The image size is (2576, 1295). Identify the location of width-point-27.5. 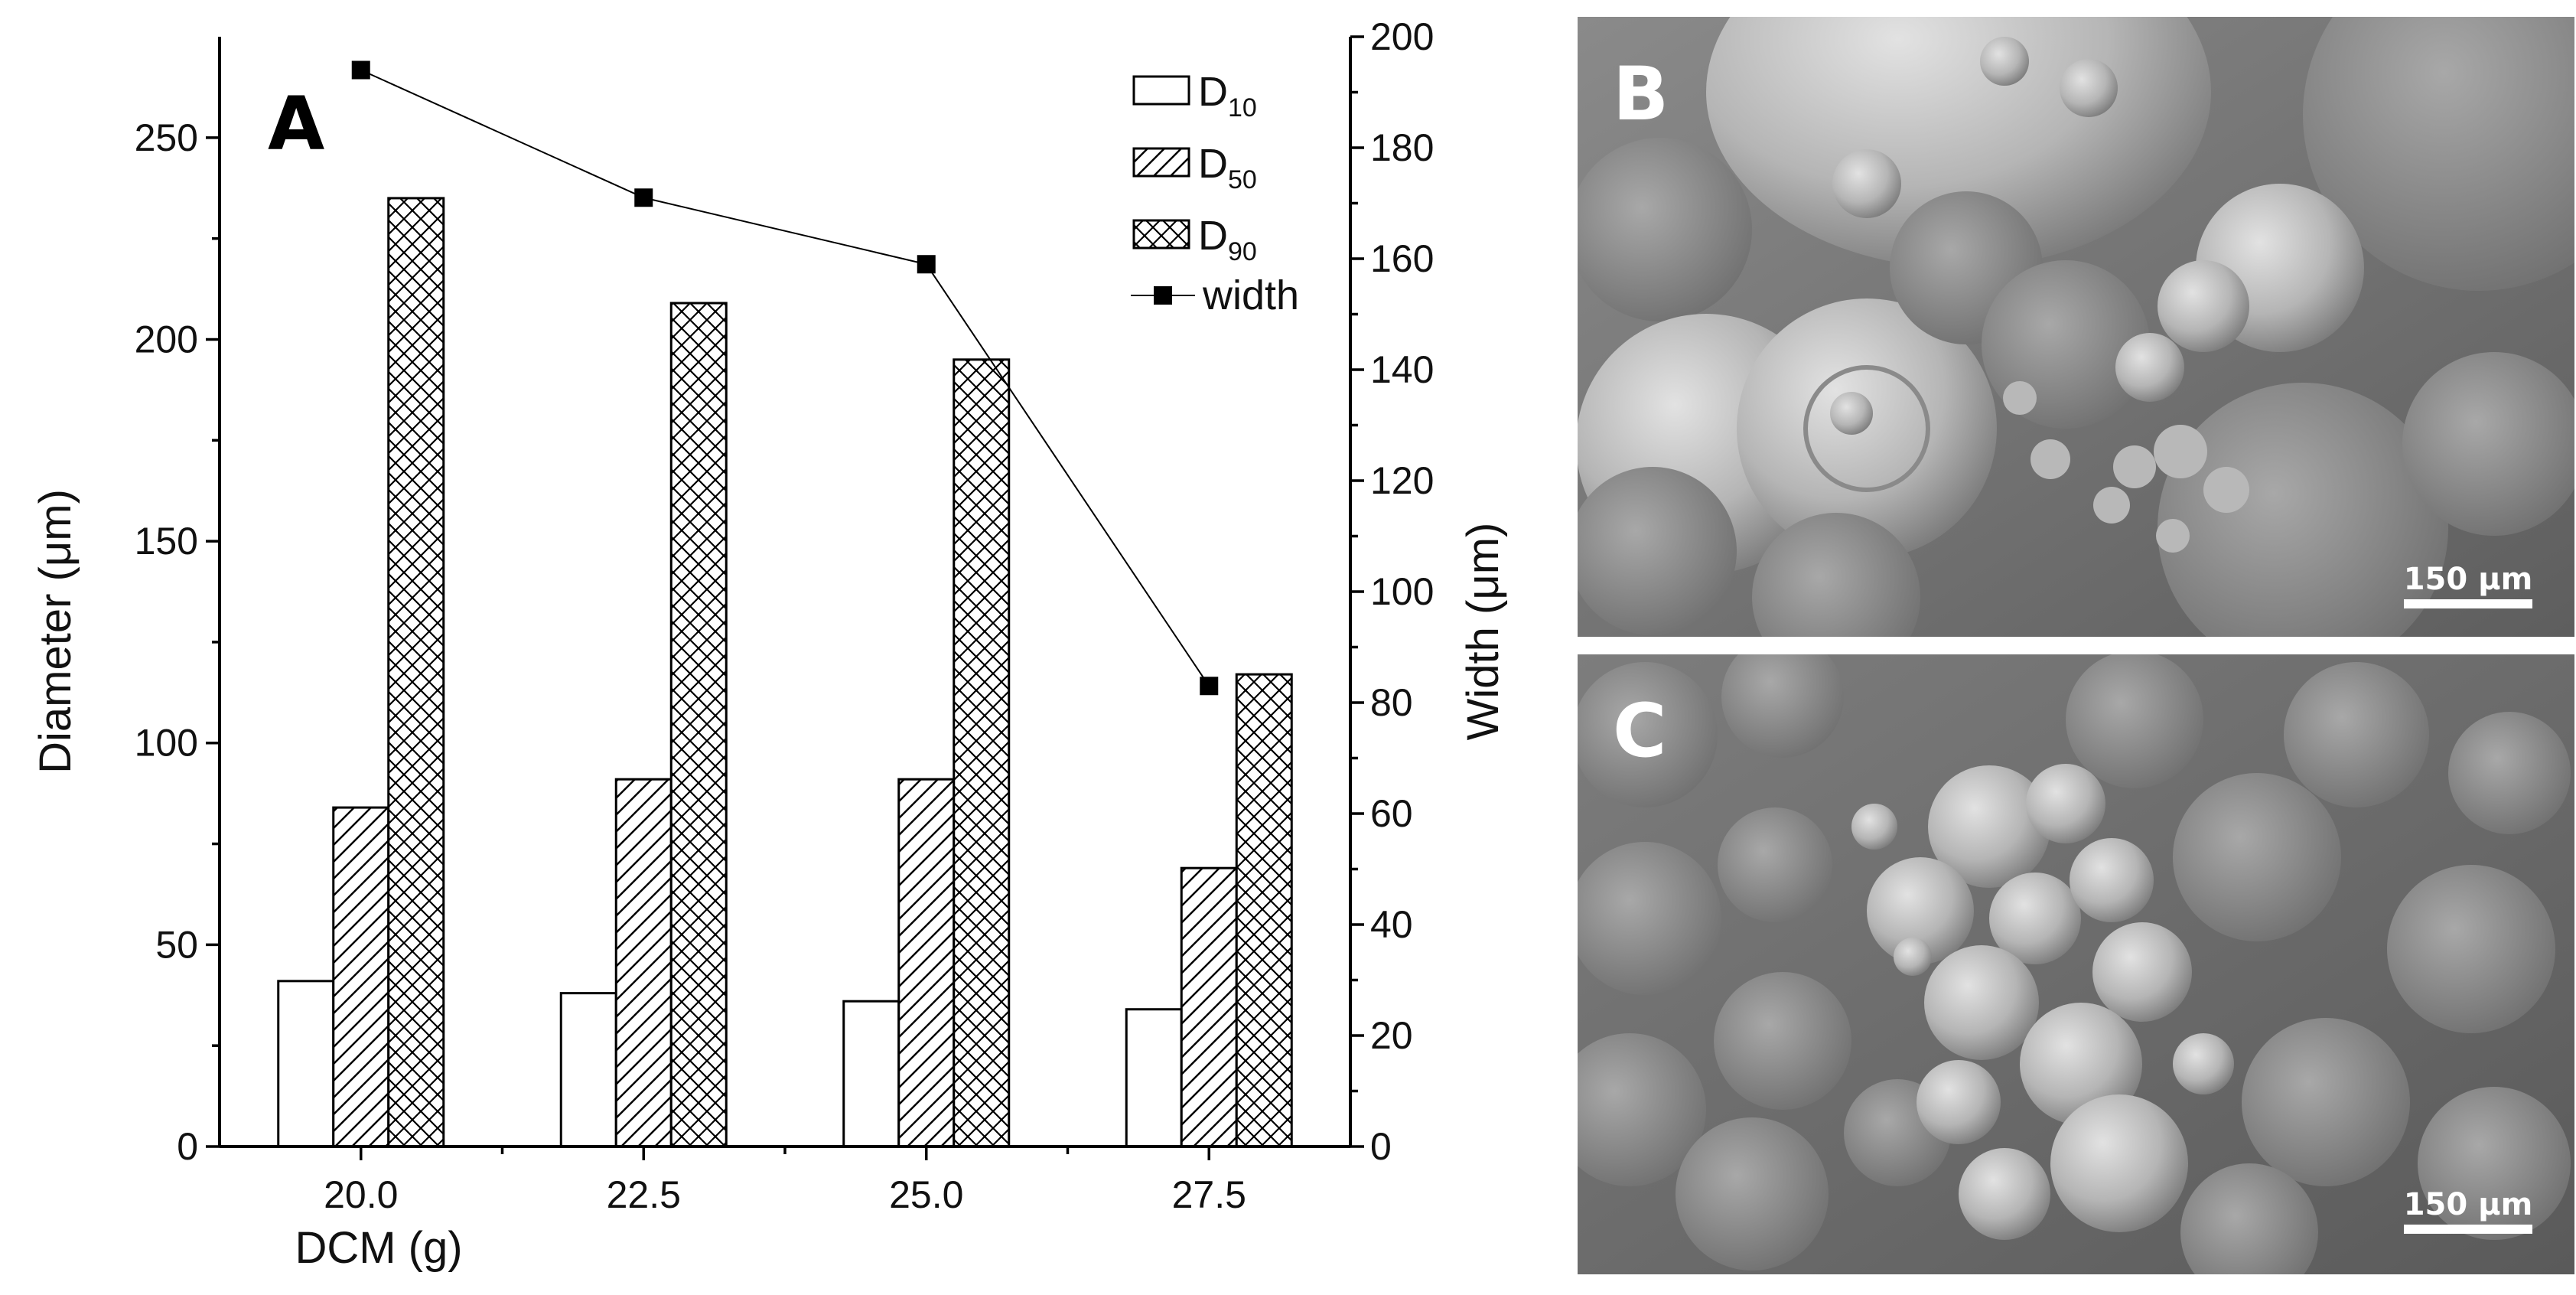
(1210, 686).